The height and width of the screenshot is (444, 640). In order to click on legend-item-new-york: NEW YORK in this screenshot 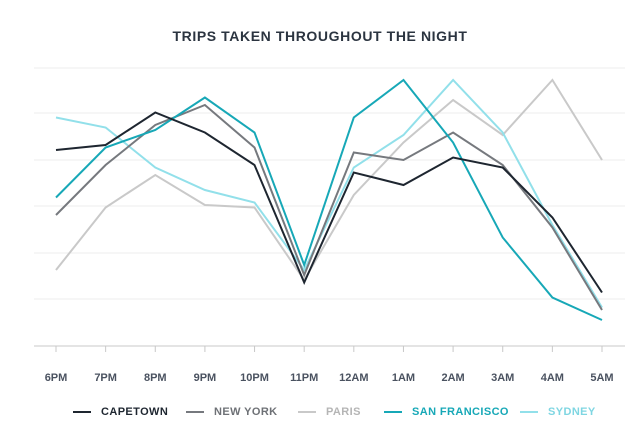, I will do `click(232, 412)`.